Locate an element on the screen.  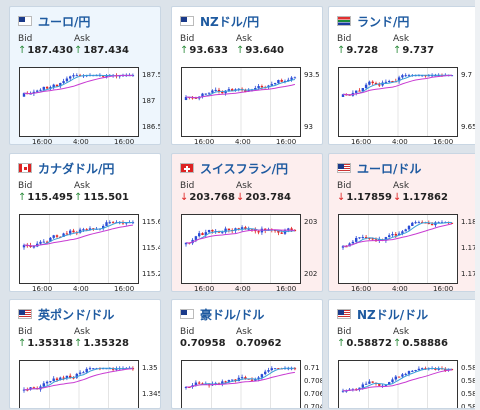
y-axis-tick: 1.175 is located at coordinates (470, 248).